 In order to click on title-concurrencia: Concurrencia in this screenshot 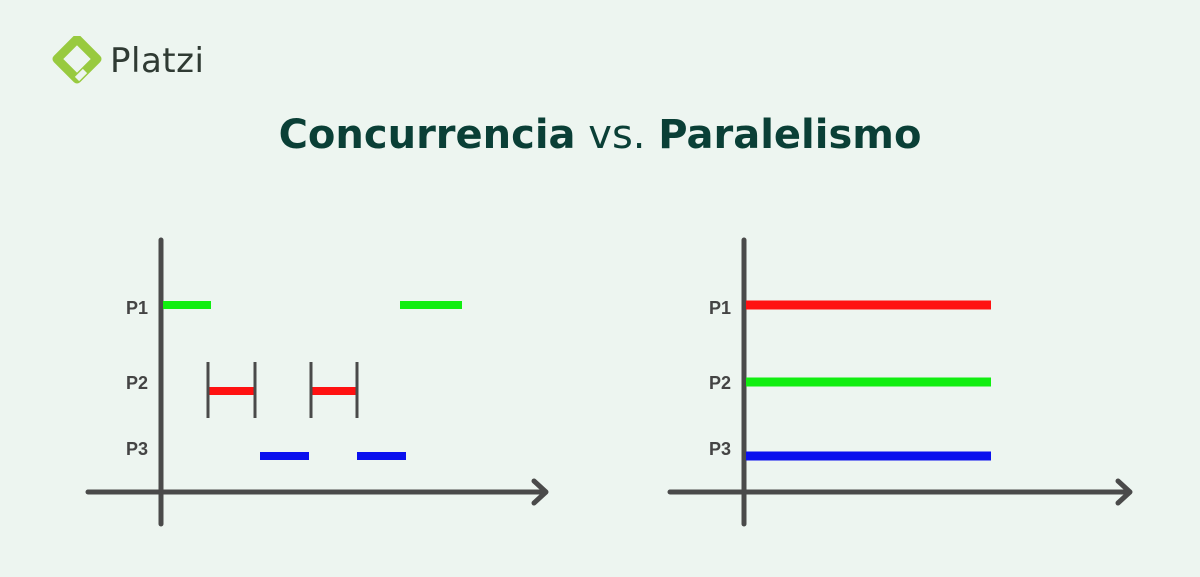, I will do `click(427, 135)`.